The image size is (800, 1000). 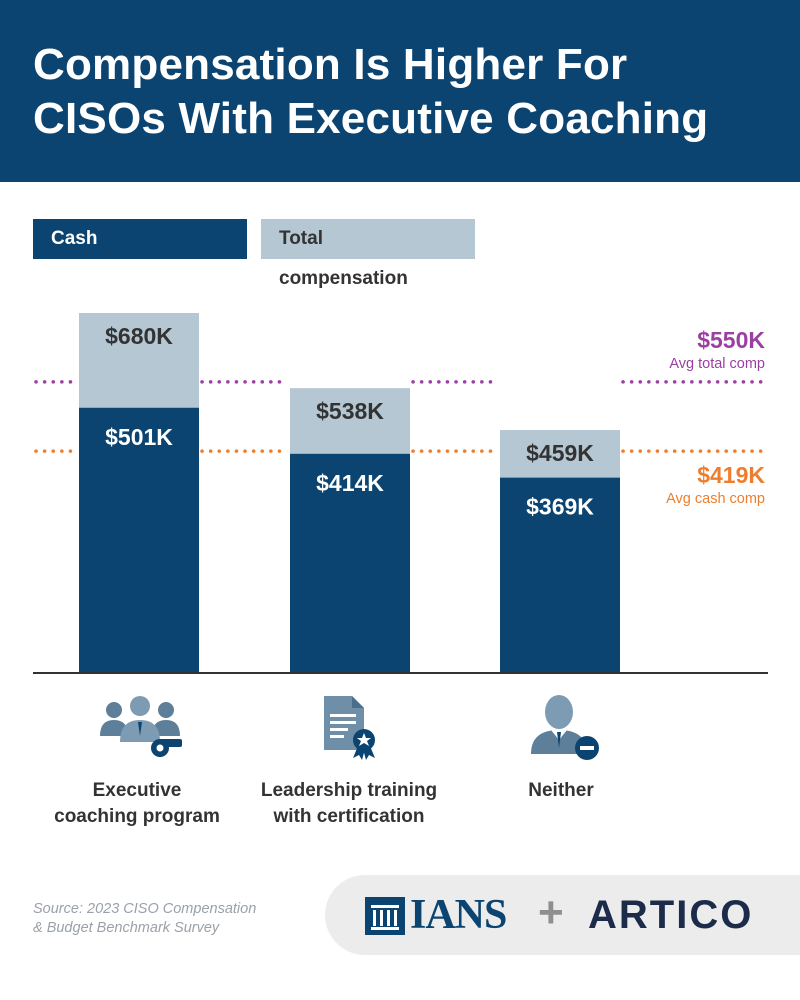 What do you see at coordinates (671, 915) in the screenshot?
I see `artico-logo-text: ARTICO` at bounding box center [671, 915].